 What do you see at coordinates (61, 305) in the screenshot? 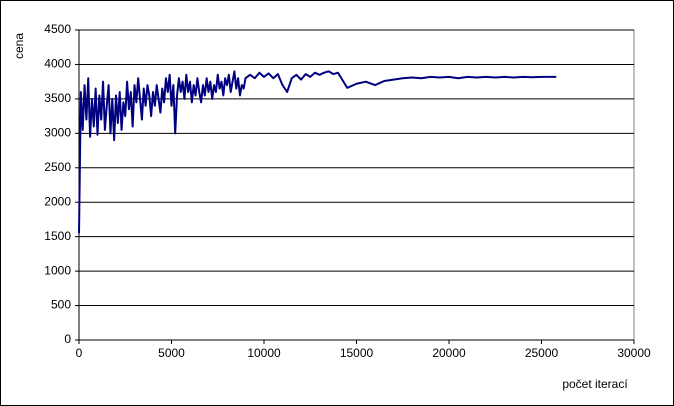
I see `y-tick-label: 500` at bounding box center [61, 305].